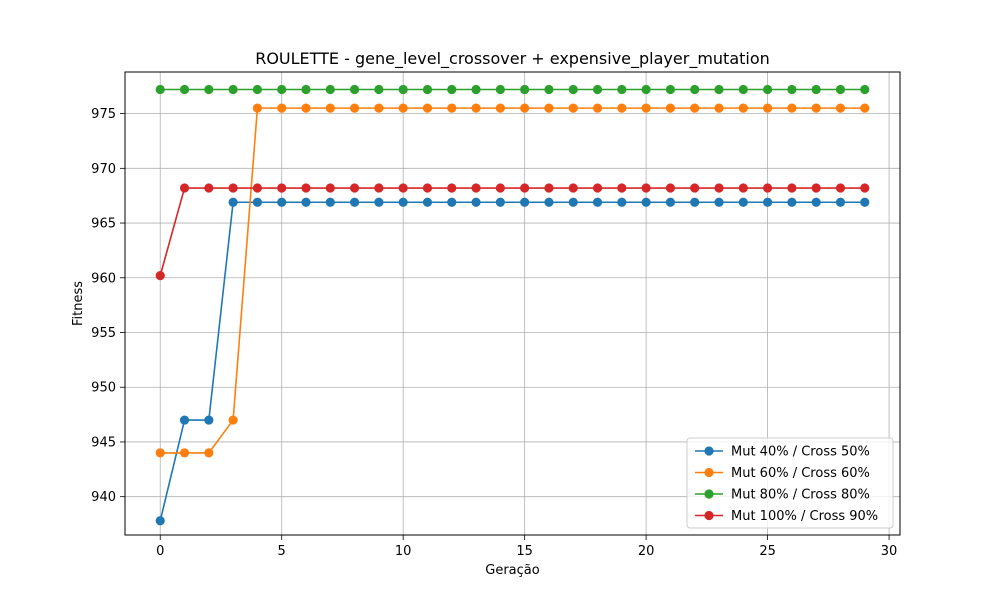 This screenshot has width=1000, height=600. I want to click on x-tick-label: 20, so click(646, 551).